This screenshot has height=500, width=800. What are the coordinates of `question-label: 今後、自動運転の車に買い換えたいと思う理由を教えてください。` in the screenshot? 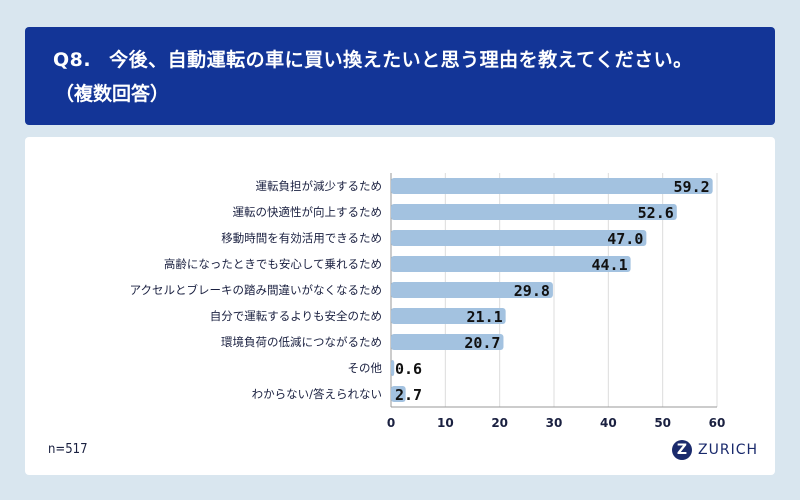 It's located at (401, 60).